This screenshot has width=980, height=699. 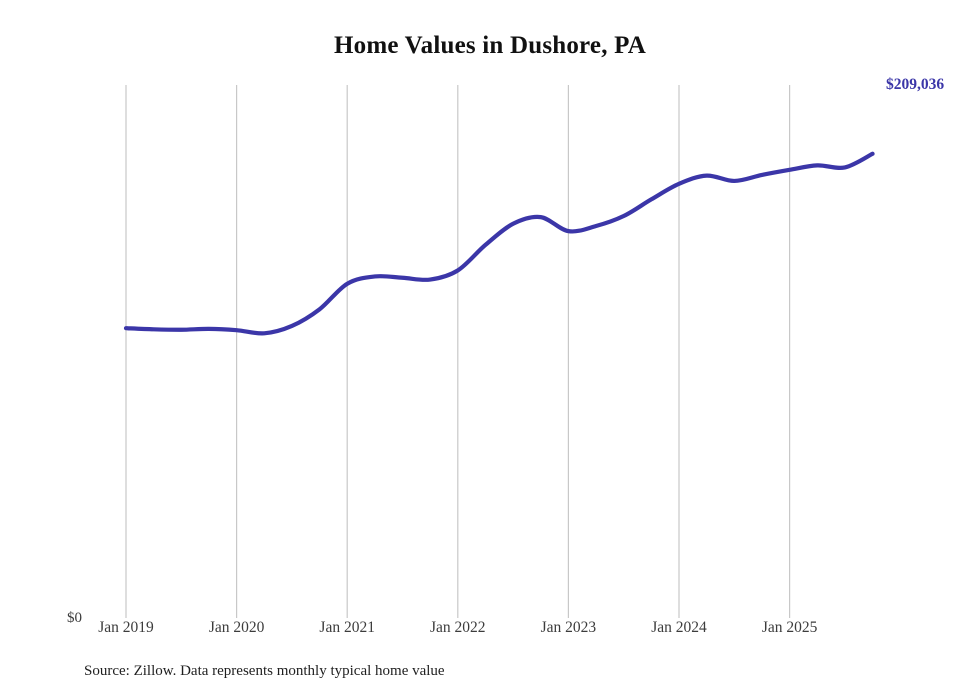 I want to click on x-tick-label: Jan 2019, so click(x=126, y=627).